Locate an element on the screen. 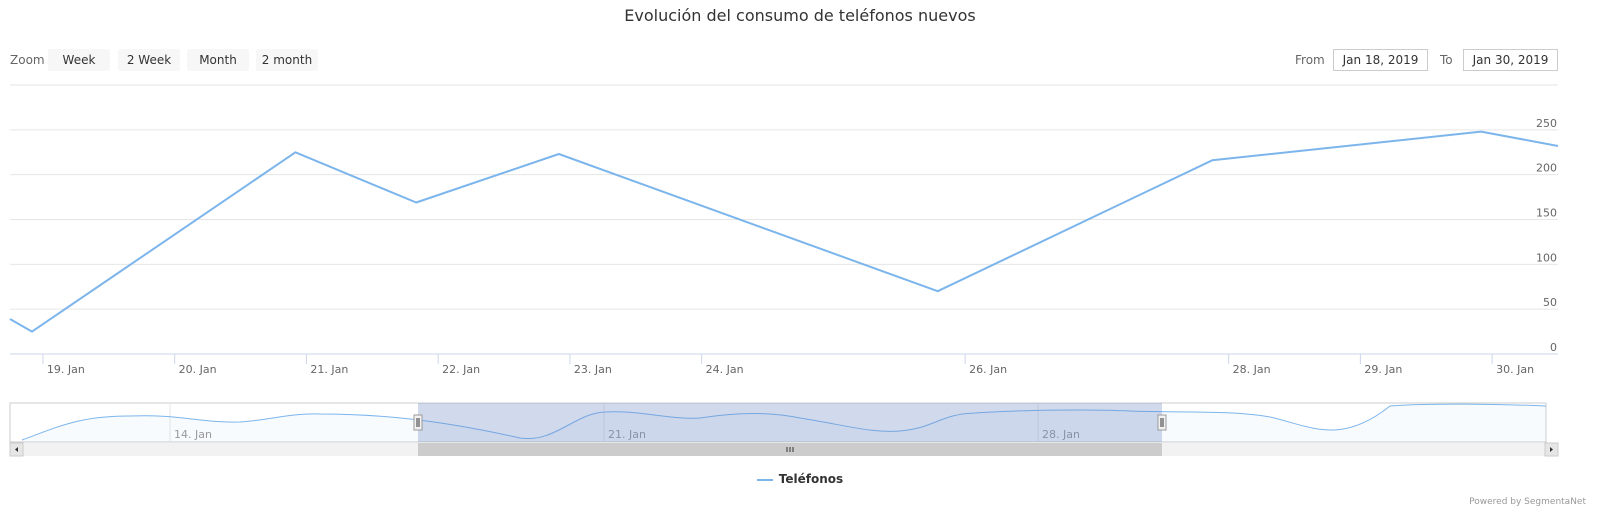 Image resolution: width=1600 pixels, height=521 pixels. x-tick-label: 23. Jan is located at coordinates (593, 369).